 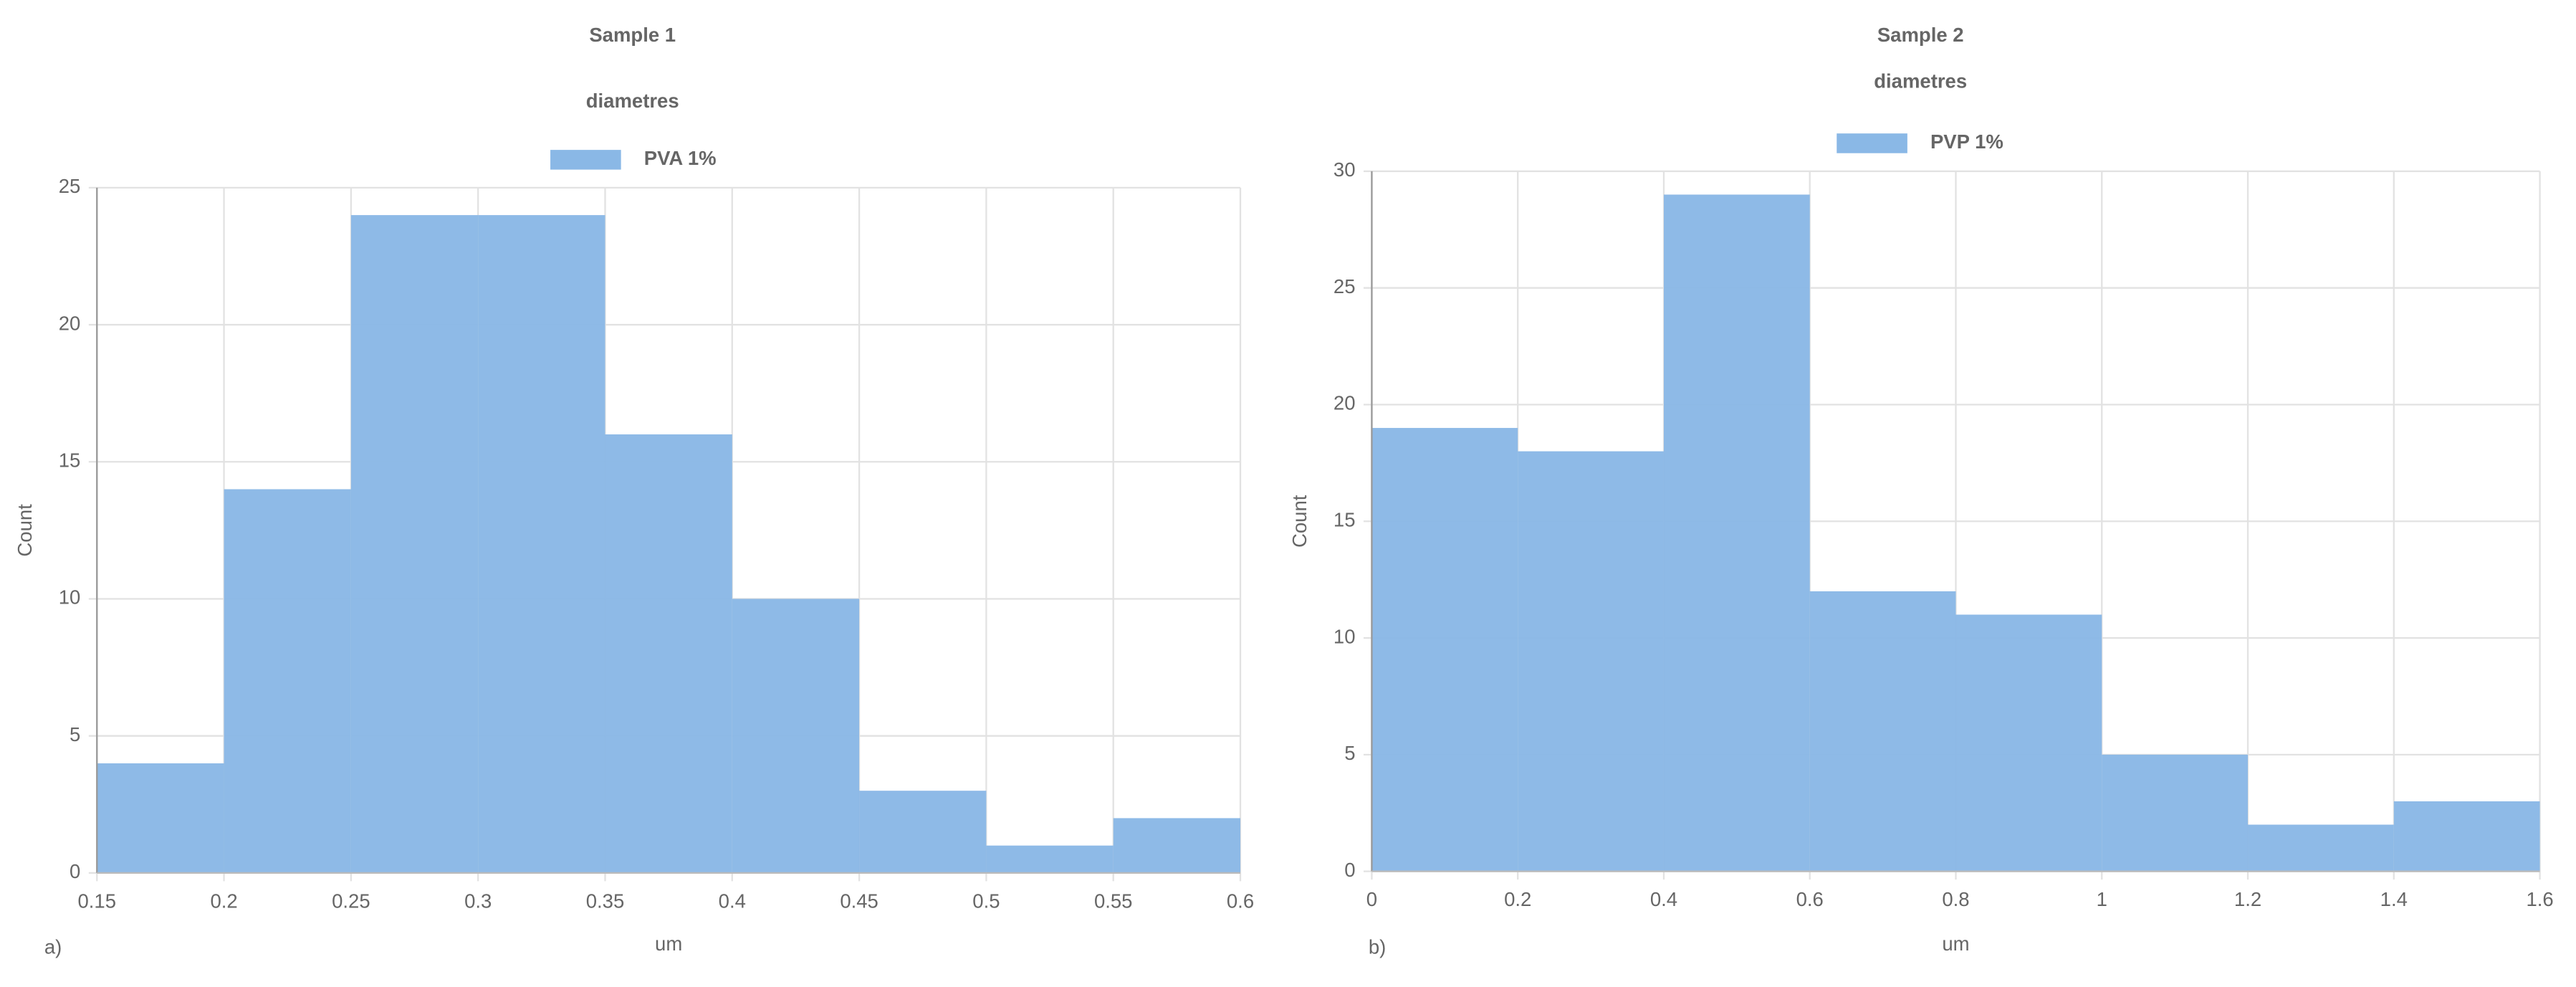 I want to click on panel-label: b), so click(x=1377, y=947).